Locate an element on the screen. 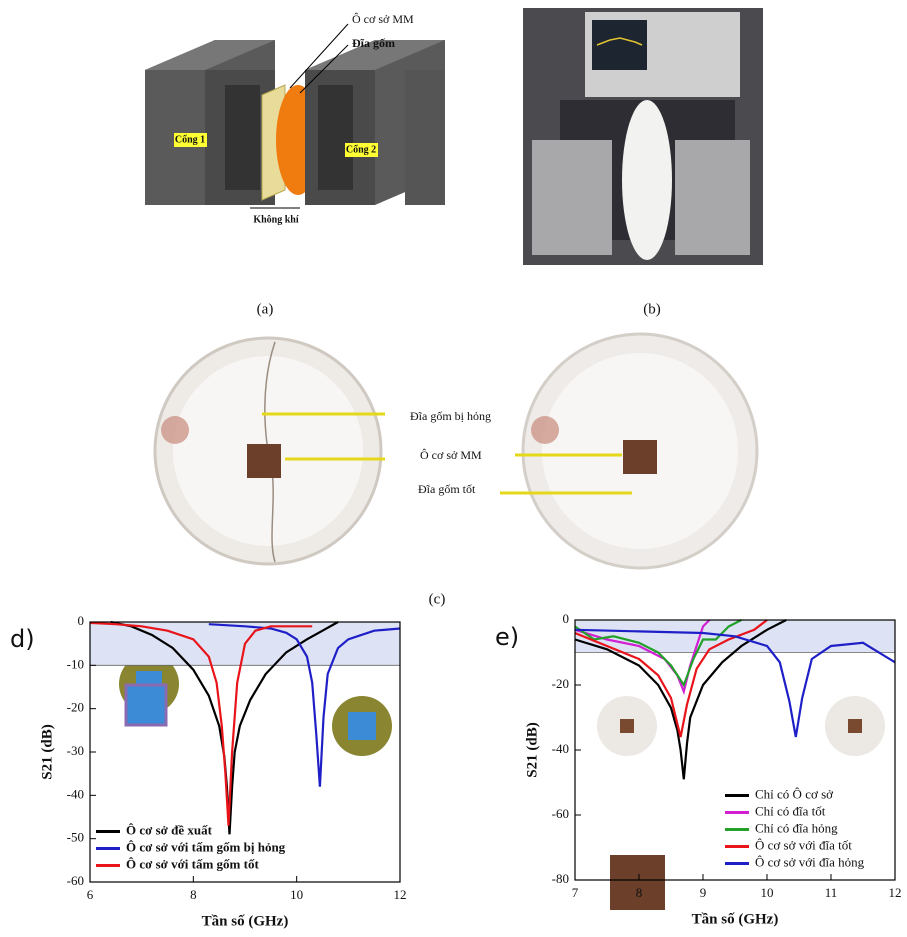 Image resolution: width=907 pixels, height=937 pixels. x-tick-label: 6 is located at coordinates (90, 894).